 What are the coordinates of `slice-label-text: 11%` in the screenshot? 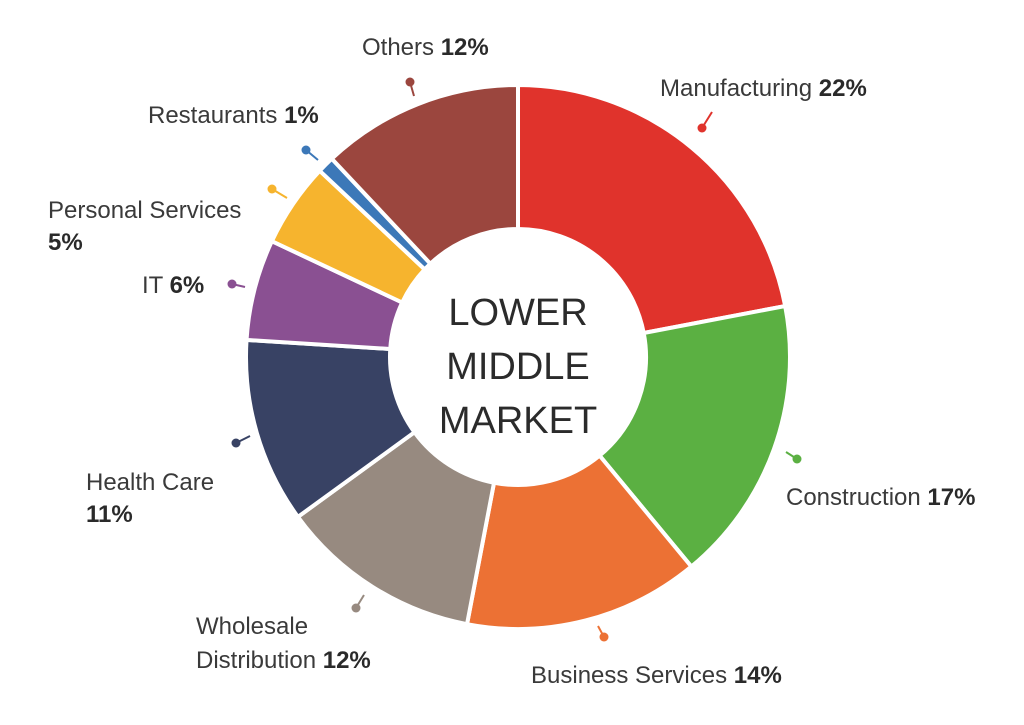 It's located at (109, 514).